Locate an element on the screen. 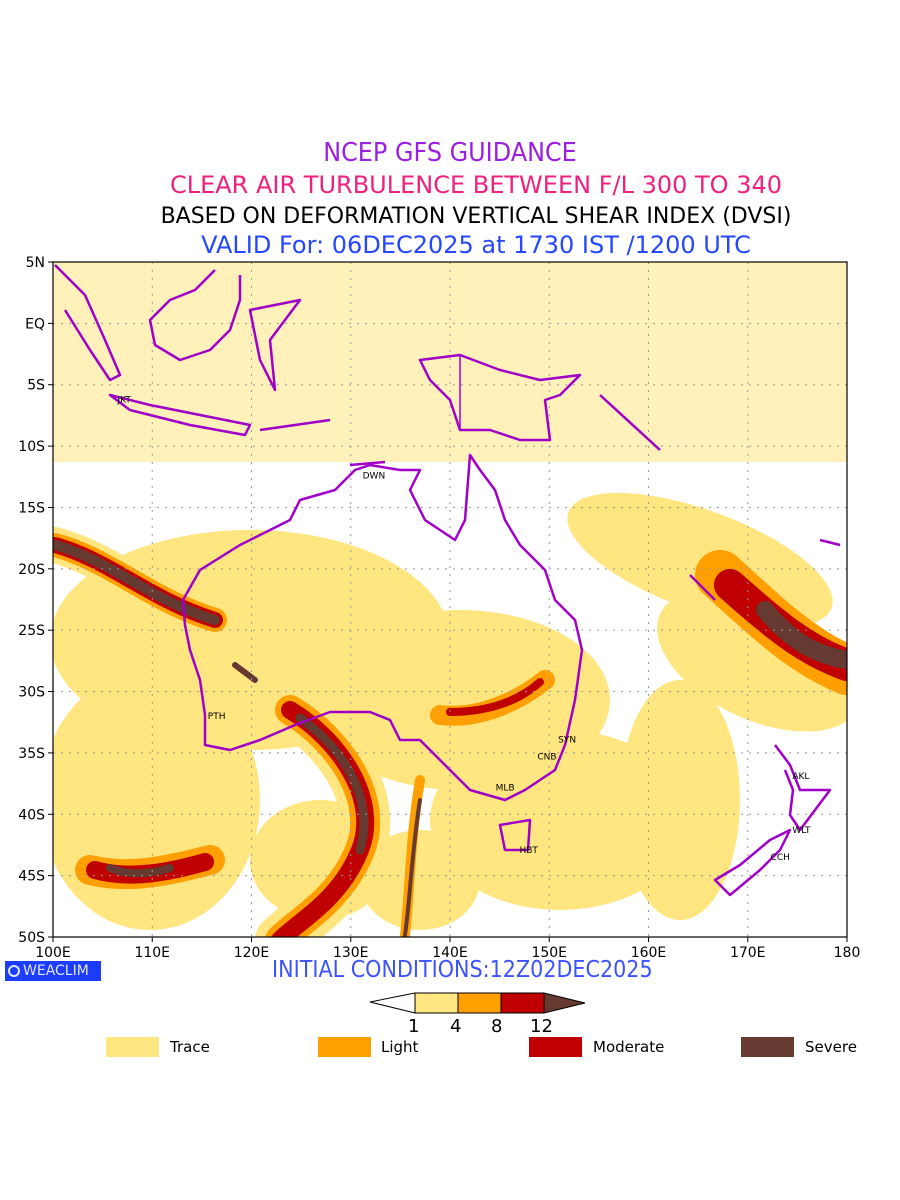 This screenshot has height=1200, width=900. city-label: DWN is located at coordinates (374, 477).